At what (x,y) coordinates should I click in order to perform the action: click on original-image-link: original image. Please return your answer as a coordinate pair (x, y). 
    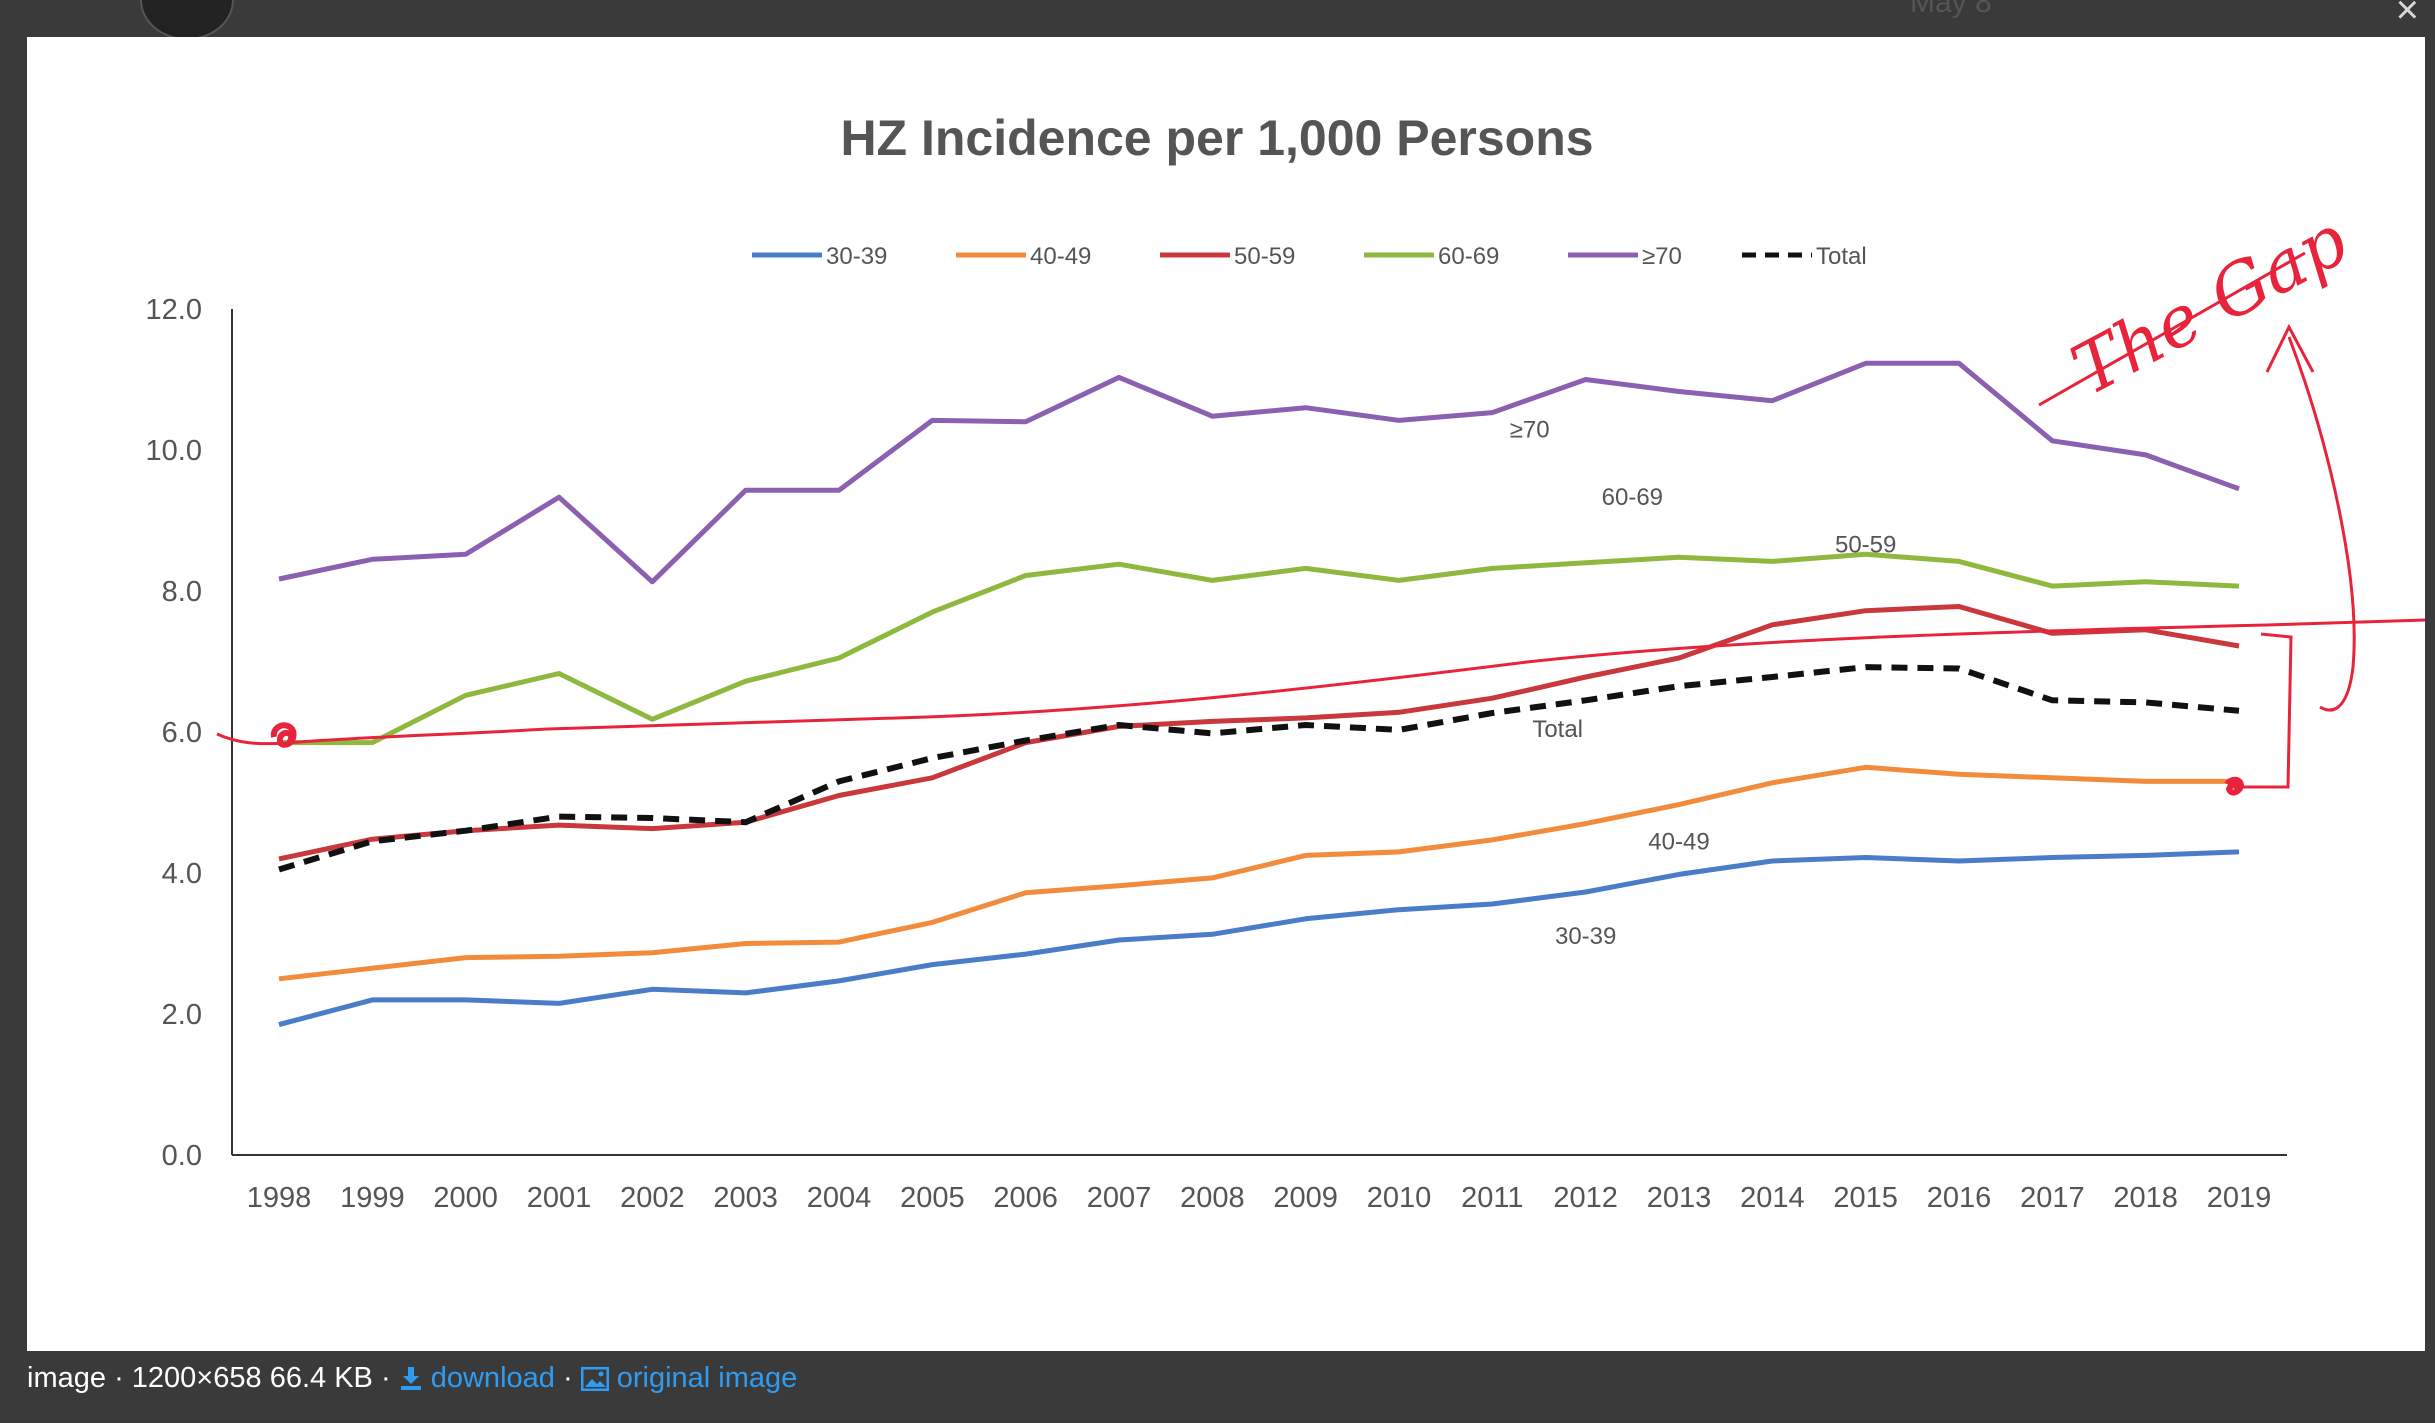
    Looking at the image, I should click on (689, 1378).